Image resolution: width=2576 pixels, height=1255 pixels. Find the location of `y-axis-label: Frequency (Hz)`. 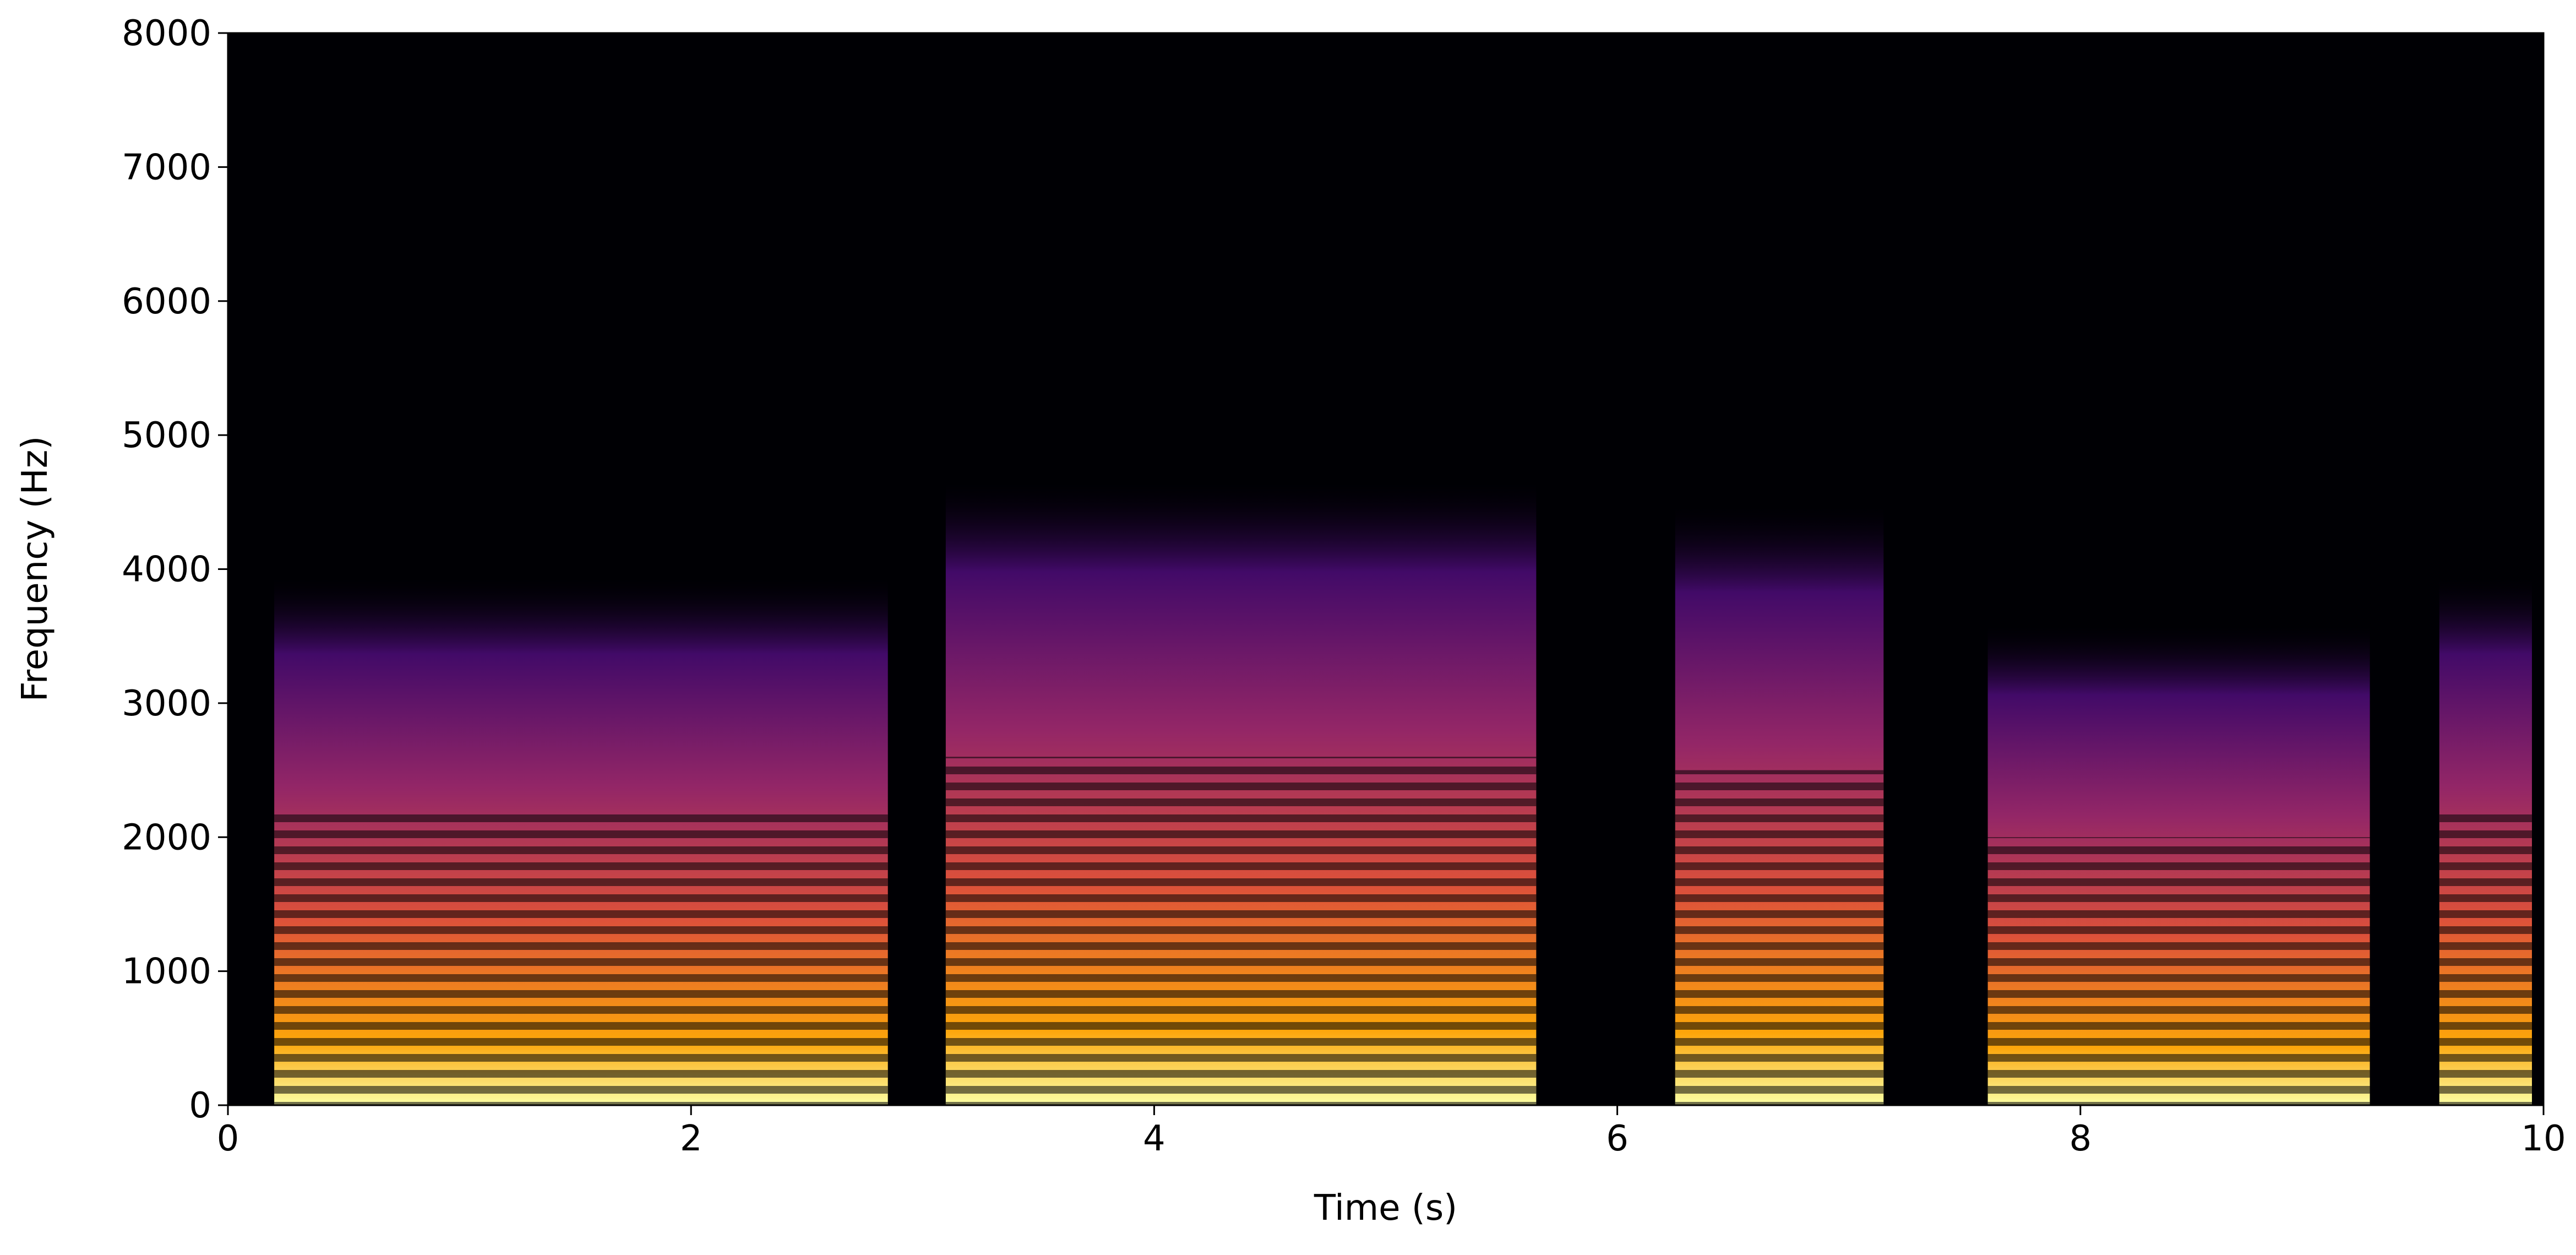

y-axis-label: Frequency (Hz) is located at coordinates (35, 569).